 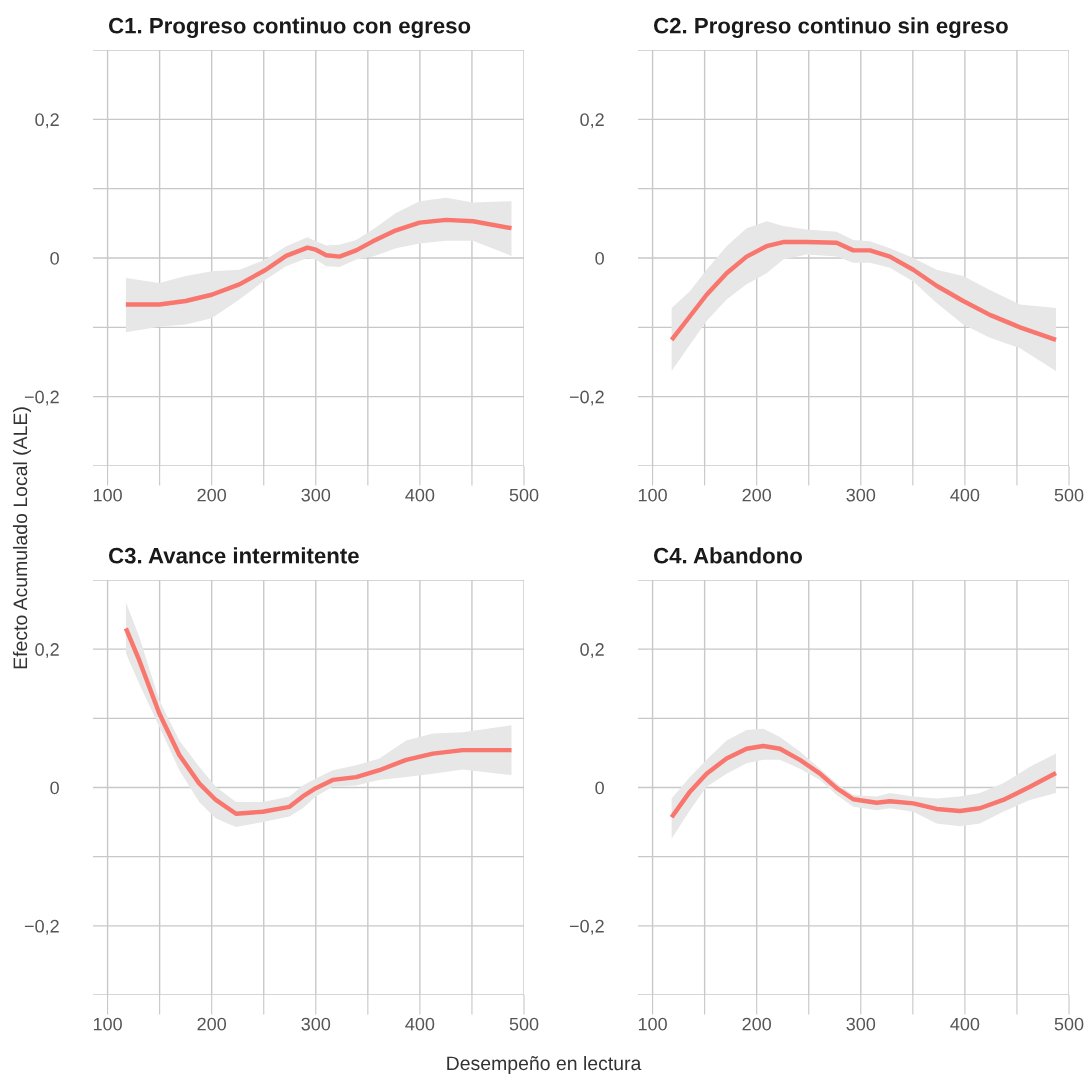 What do you see at coordinates (290, 28) in the screenshot?
I see `chart-title: C1. Progreso continuo con egreso` at bounding box center [290, 28].